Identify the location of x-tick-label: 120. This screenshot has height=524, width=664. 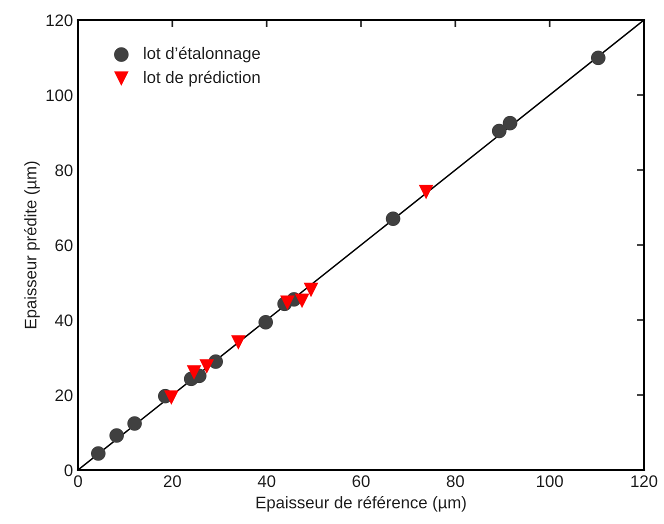
(644, 481).